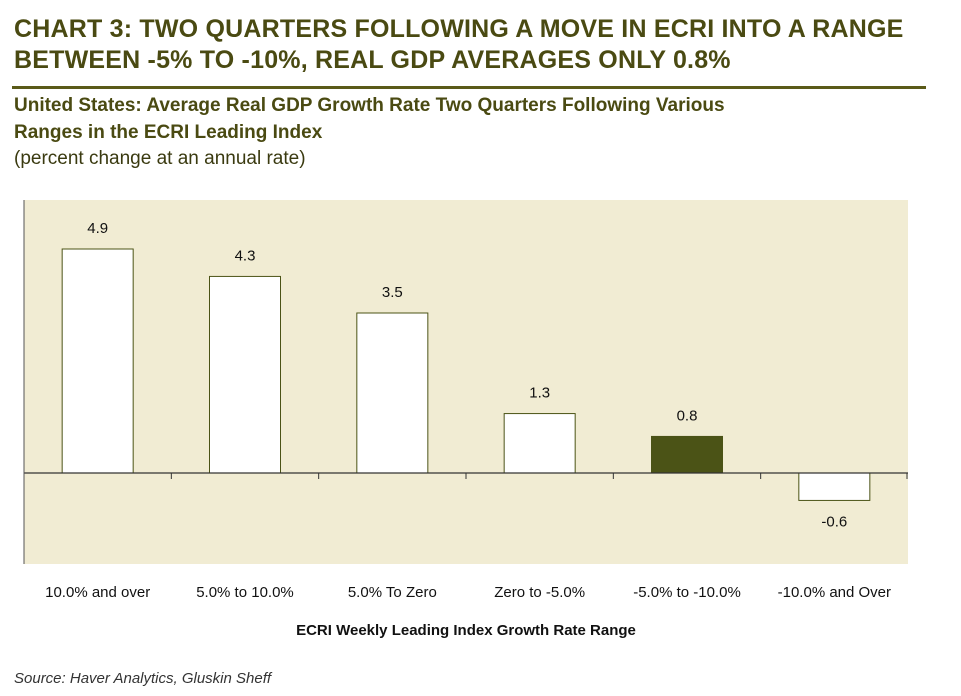  I want to click on category-label-1: 10.0% and over, so click(97, 592).